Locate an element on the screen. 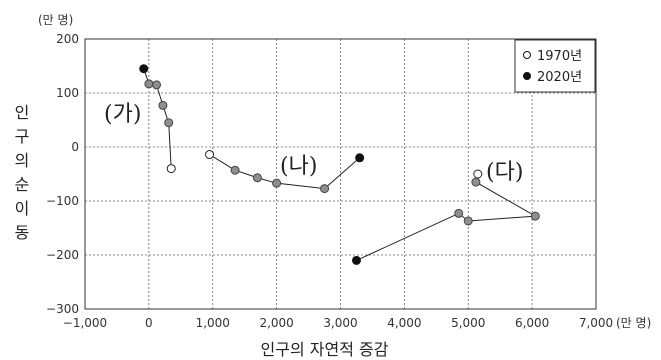  y-axis-title-char: 순 is located at coordinates (22, 184).